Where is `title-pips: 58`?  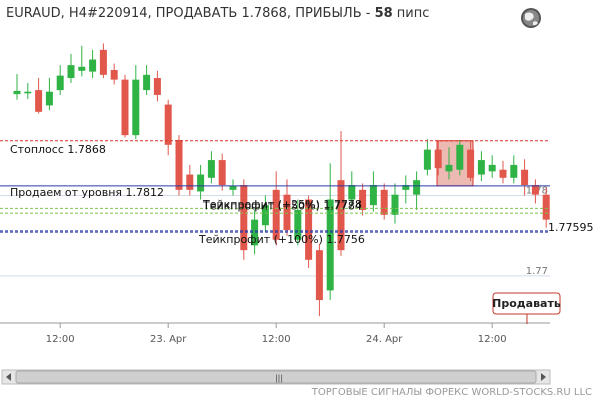
title-pips: 58 is located at coordinates (384, 13).